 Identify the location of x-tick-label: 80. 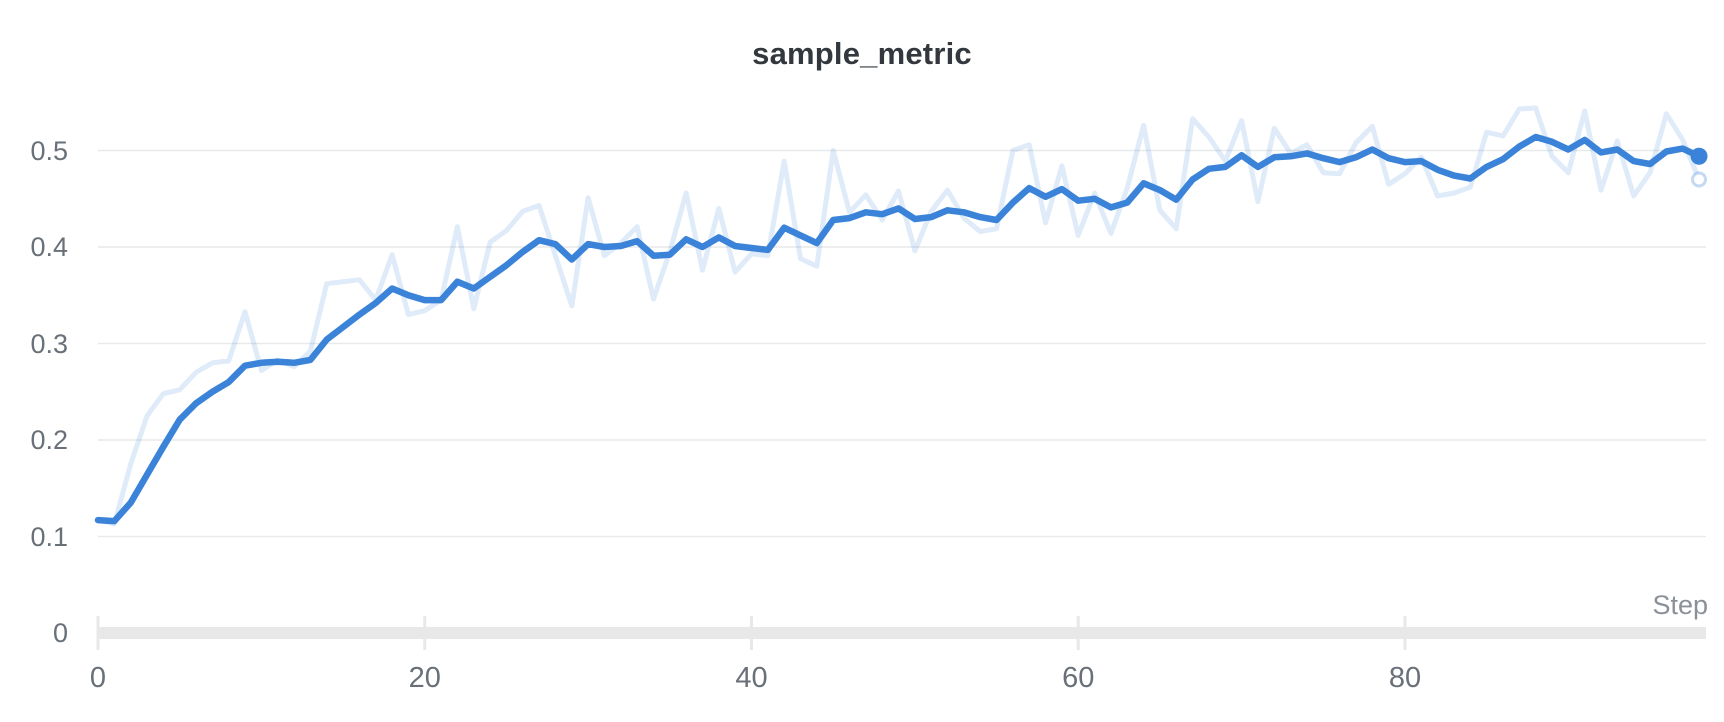
(1405, 678).